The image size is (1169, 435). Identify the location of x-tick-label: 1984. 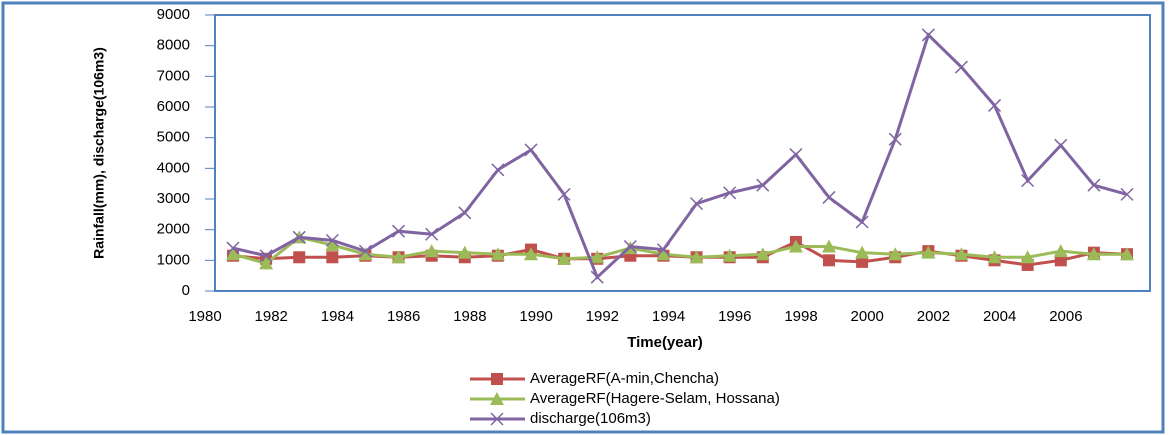
(337, 316).